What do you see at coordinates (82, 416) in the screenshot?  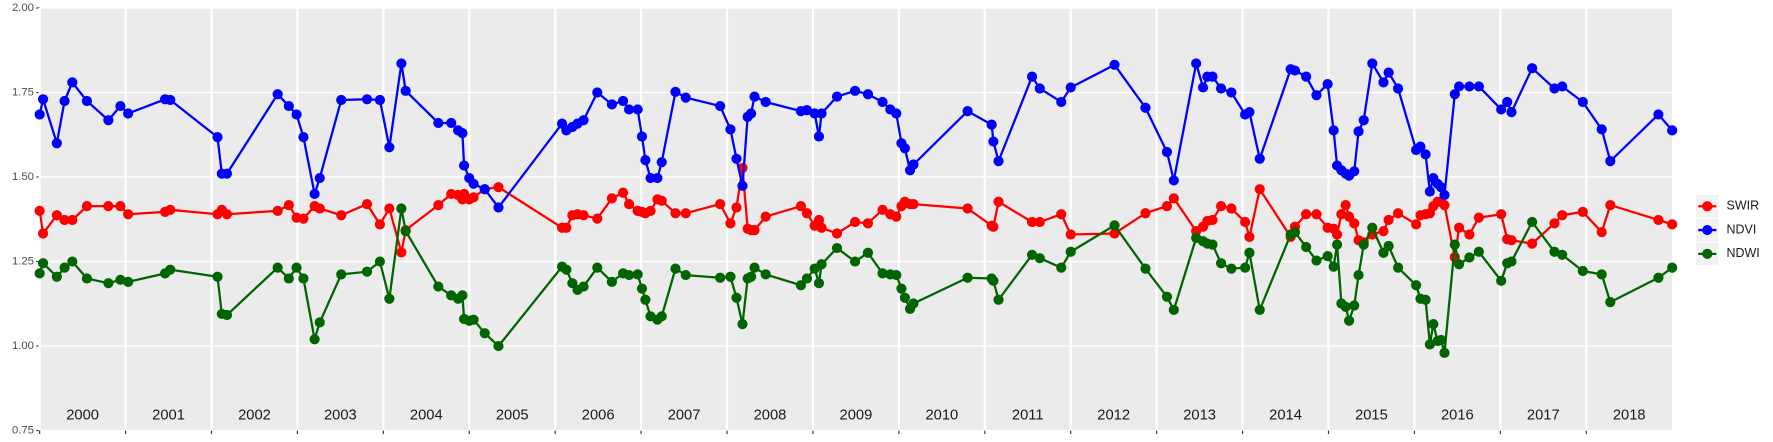 I see `year-label: 2000` at bounding box center [82, 416].